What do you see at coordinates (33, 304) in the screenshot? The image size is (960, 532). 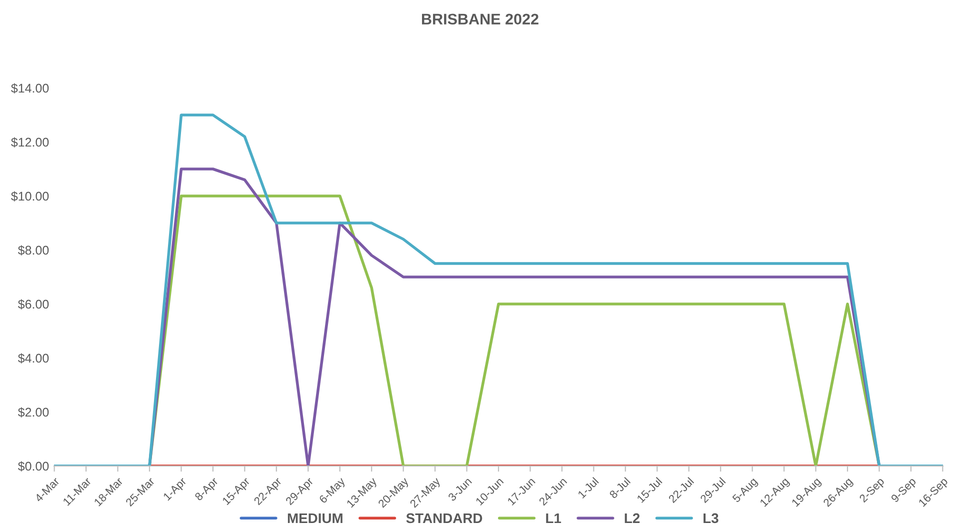 I see `y-tick-label: $6.00` at bounding box center [33, 304].